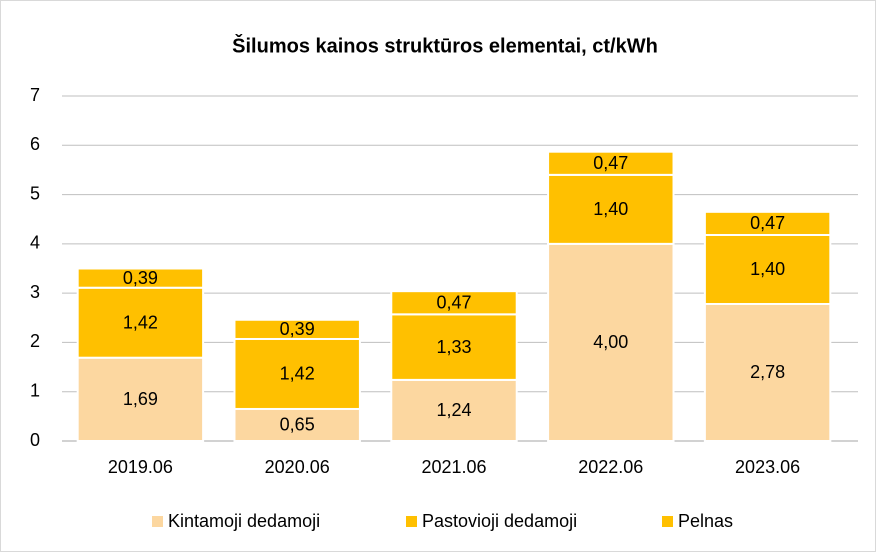 The height and width of the screenshot is (557, 876). What do you see at coordinates (35, 193) in the screenshot?
I see `y-tick-label: 5` at bounding box center [35, 193].